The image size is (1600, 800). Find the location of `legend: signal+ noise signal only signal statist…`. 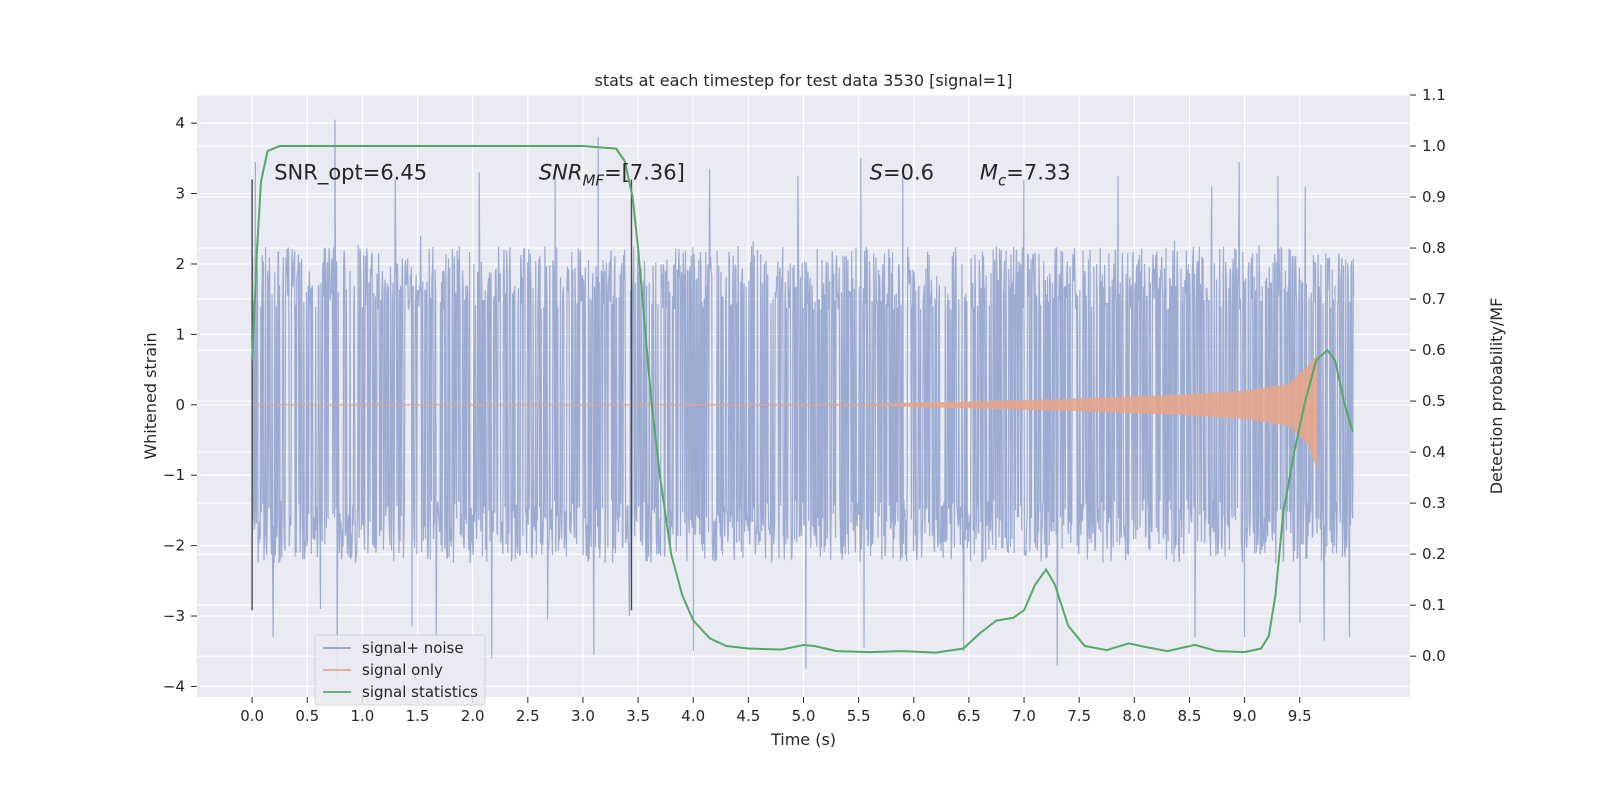

legend: signal+ noise signal only signal statist… is located at coordinates (400, 670).